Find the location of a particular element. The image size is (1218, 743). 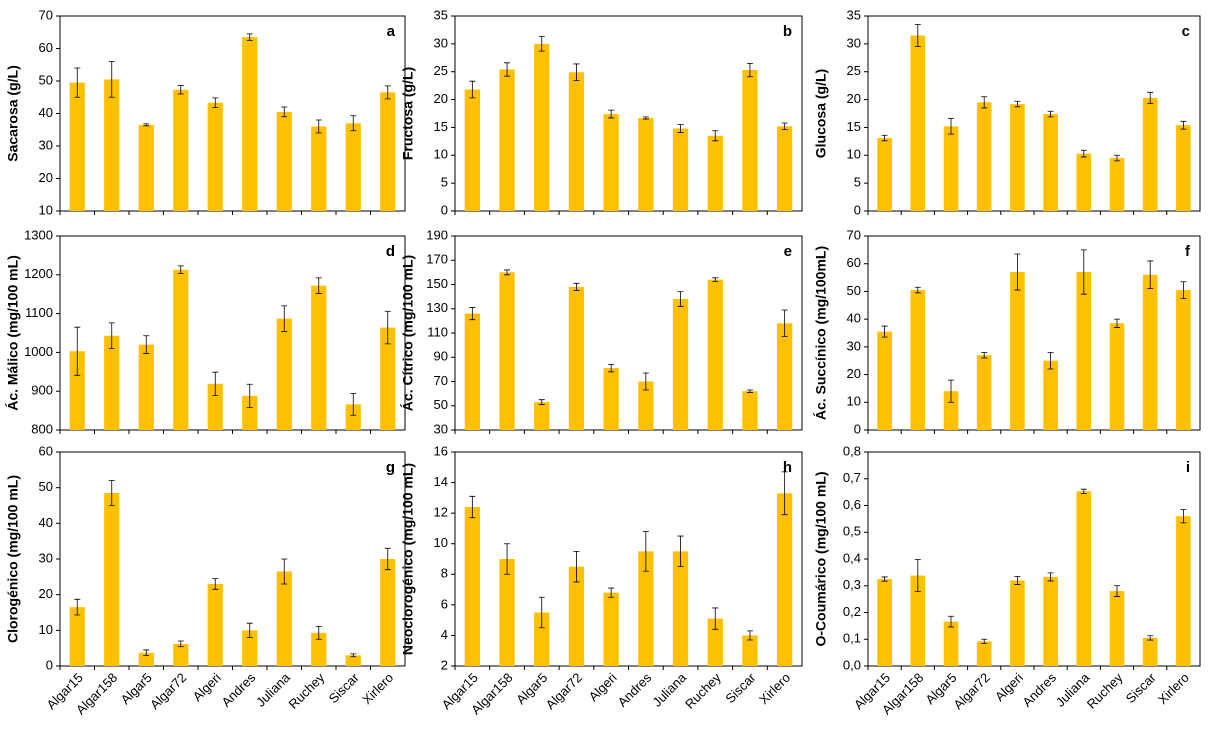

panel-label: a is located at coordinates (391, 31).